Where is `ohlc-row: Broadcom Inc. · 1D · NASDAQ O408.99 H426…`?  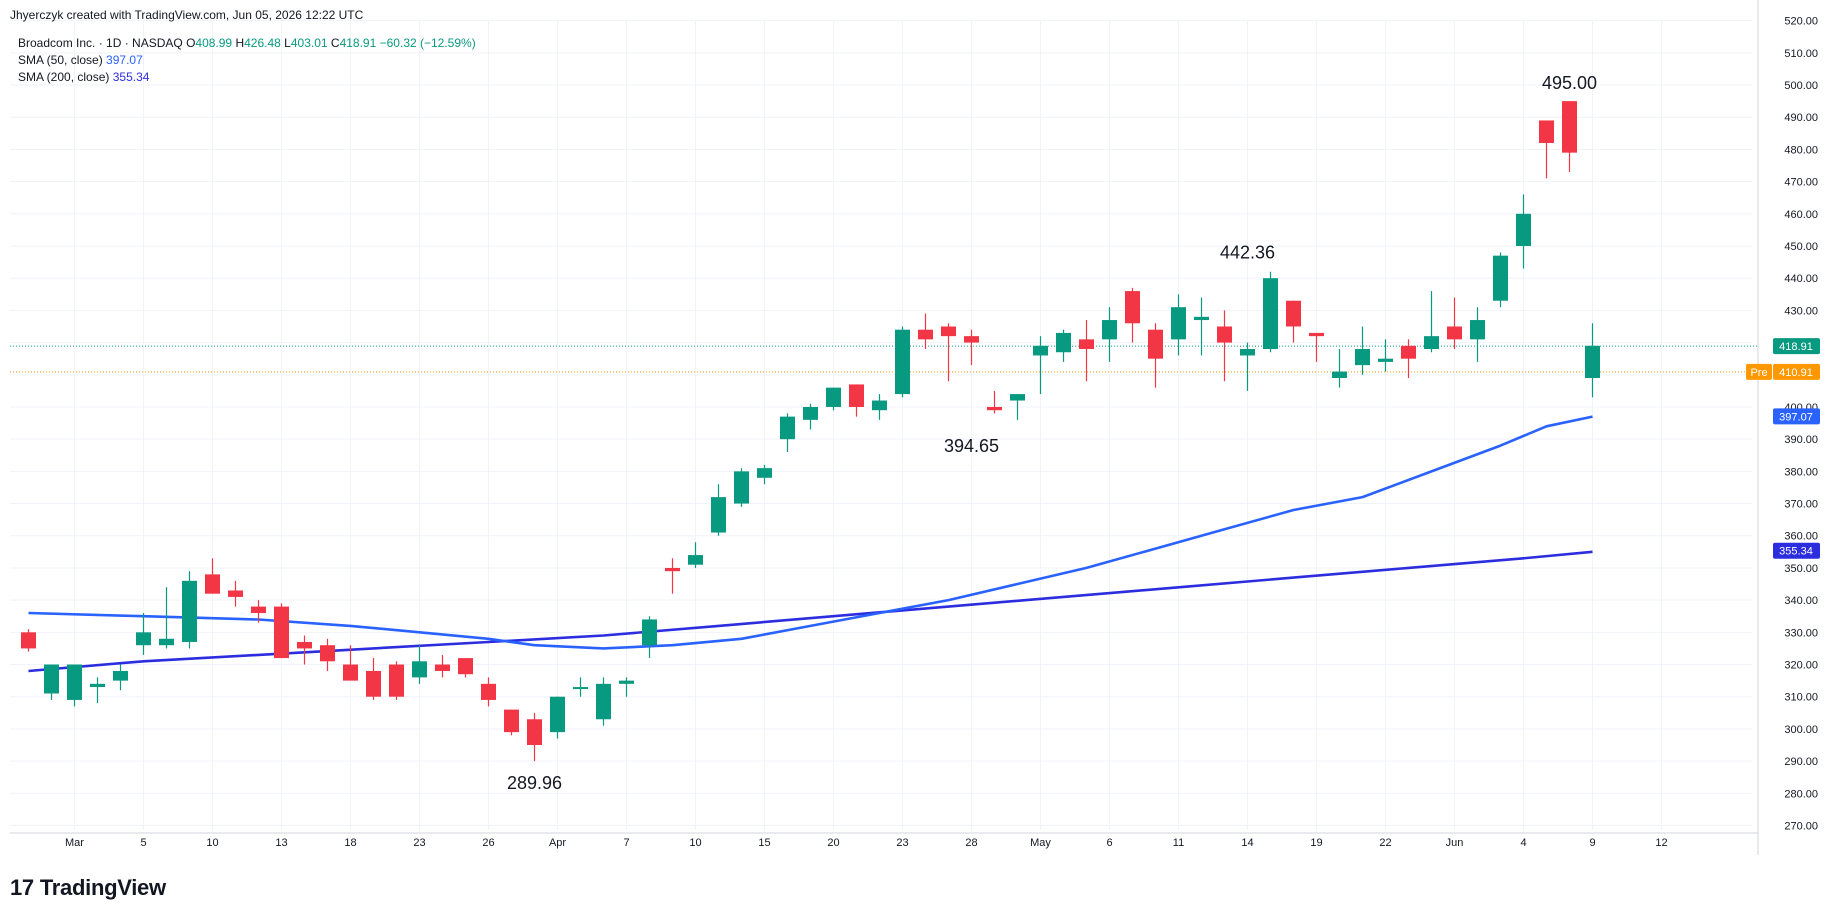 ohlc-row: Broadcom Inc. · 1D · NASDAQ O408.99 H426… is located at coordinates (247, 43).